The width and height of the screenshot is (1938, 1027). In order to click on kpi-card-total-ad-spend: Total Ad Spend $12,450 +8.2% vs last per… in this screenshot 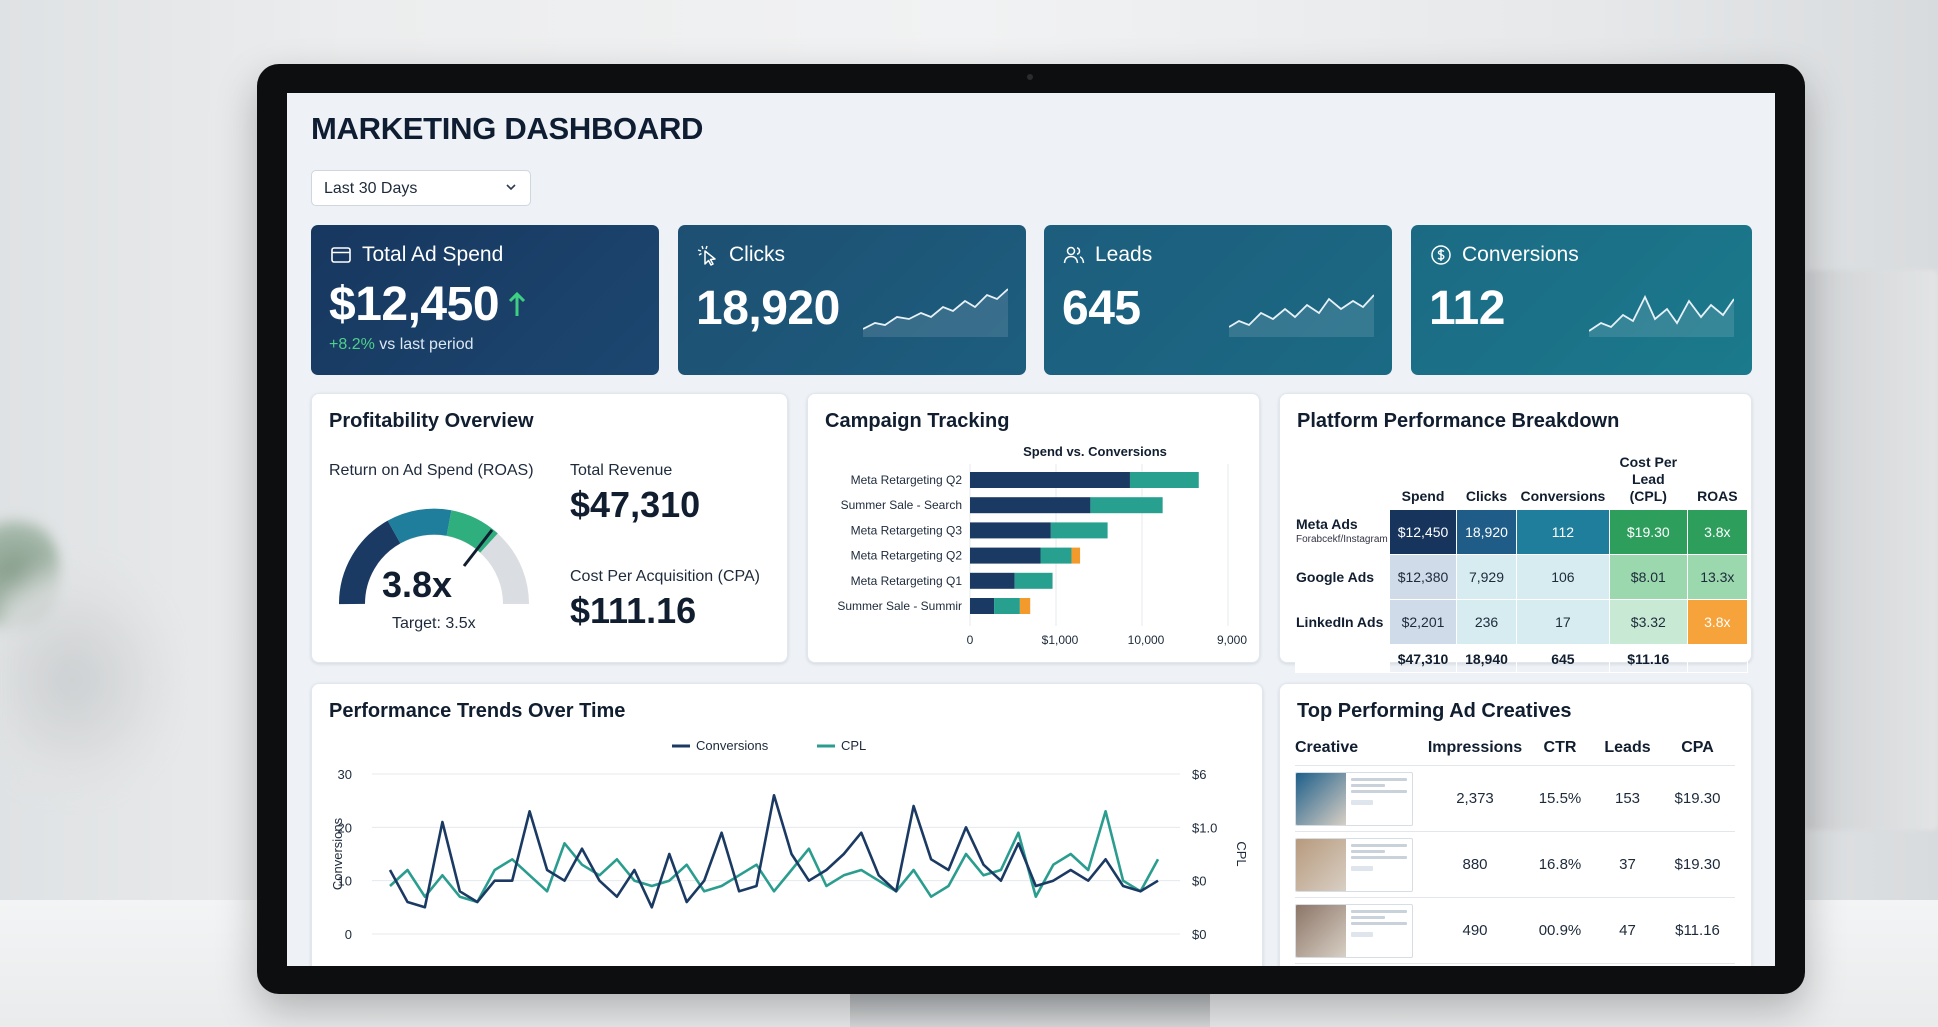, I will do `click(485, 300)`.